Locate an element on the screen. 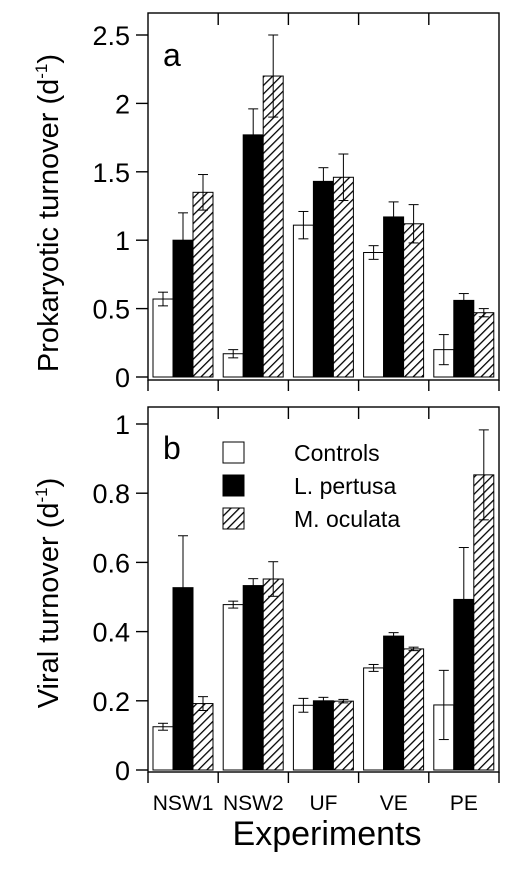  y-tick-label: 2 is located at coordinates (122, 104).